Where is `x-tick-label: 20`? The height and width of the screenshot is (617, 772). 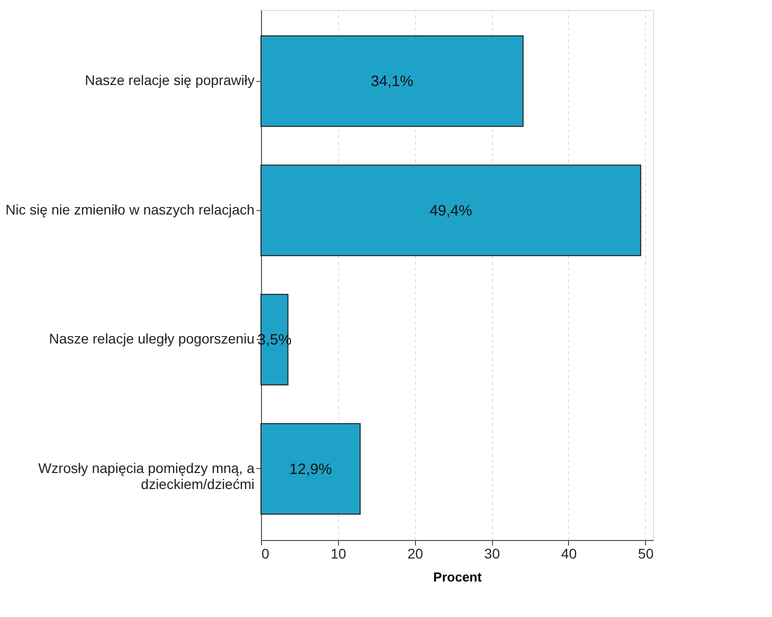
x-tick-label: 20 is located at coordinates (415, 554).